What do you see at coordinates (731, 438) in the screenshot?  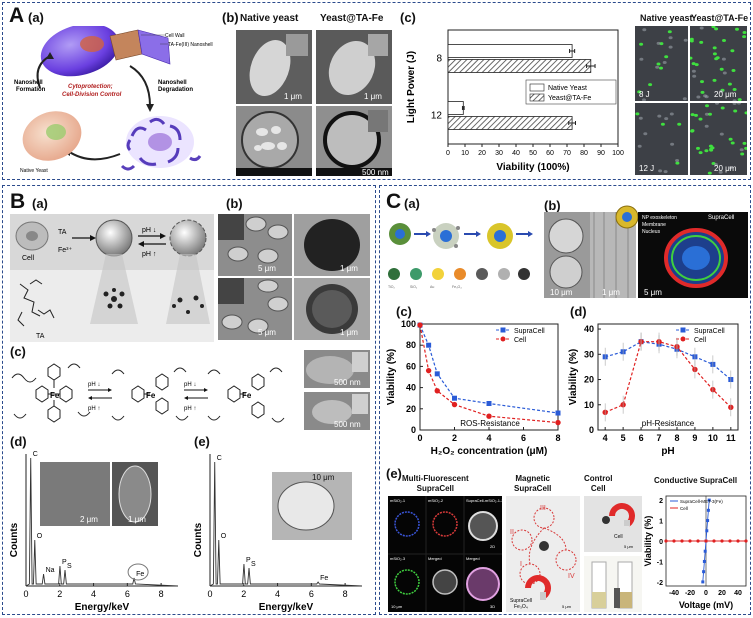 I see `x-tick-label: 11` at bounding box center [731, 438].